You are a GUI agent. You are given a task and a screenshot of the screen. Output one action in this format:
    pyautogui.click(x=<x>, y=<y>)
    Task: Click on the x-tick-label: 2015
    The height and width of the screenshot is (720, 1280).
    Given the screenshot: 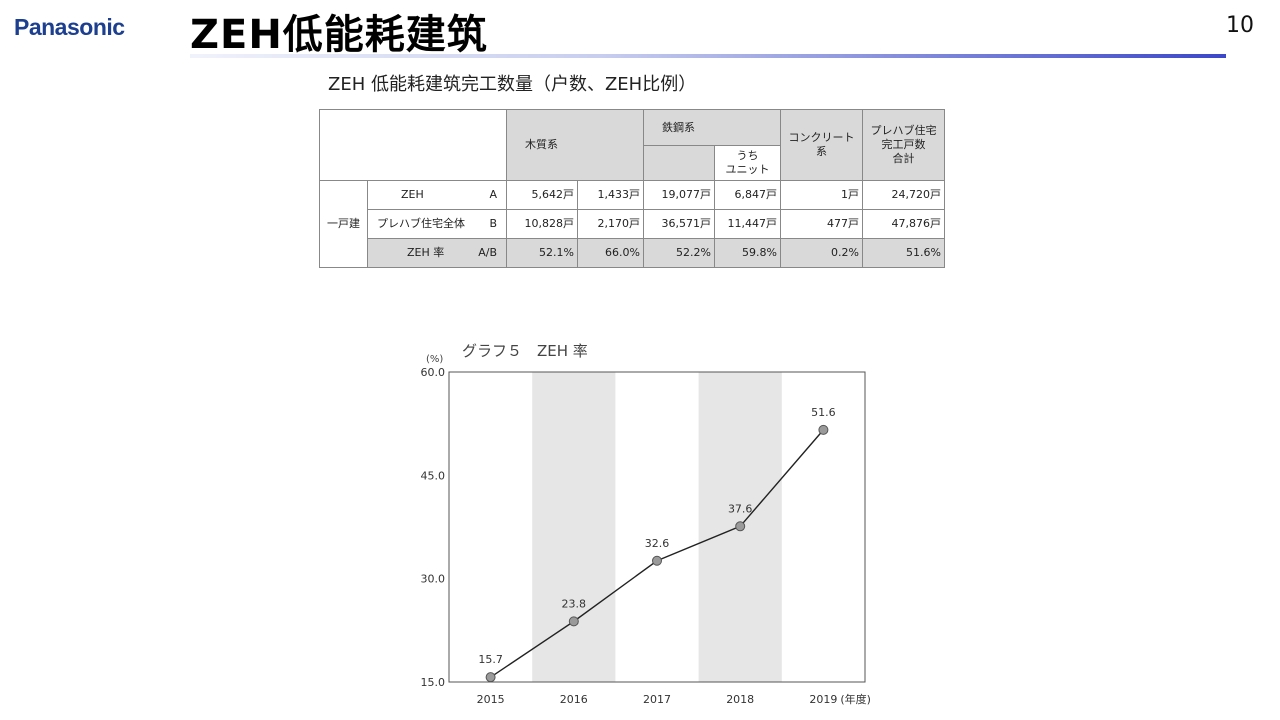 What is the action you would take?
    pyautogui.click(x=491, y=699)
    